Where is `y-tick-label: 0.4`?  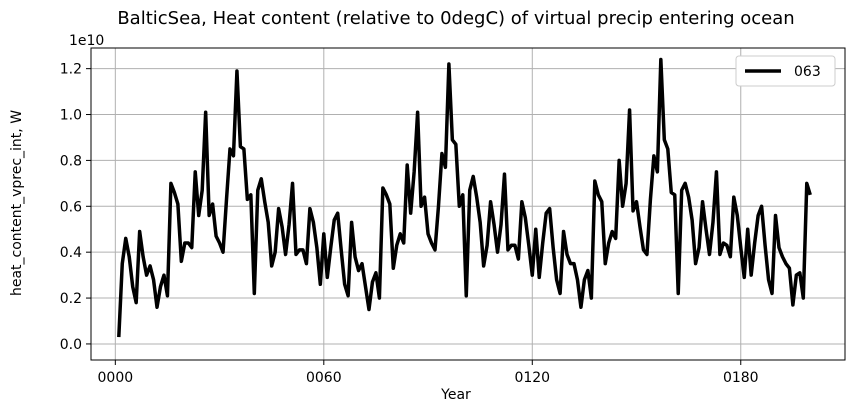 y-tick-label: 0.4 is located at coordinates (71, 253).